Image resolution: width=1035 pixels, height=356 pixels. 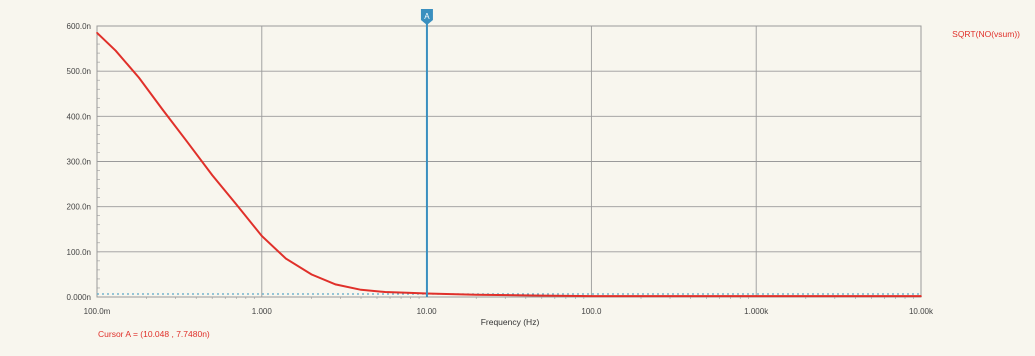 I want to click on x-tick-label: 10.00, so click(x=427, y=311).